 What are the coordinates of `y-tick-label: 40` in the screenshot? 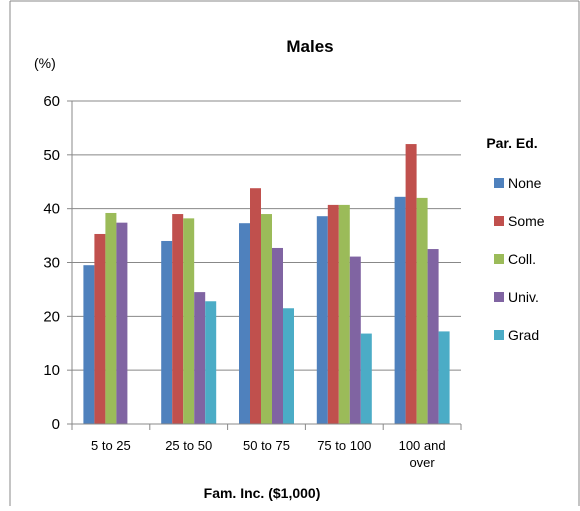 It's located at (51, 209).